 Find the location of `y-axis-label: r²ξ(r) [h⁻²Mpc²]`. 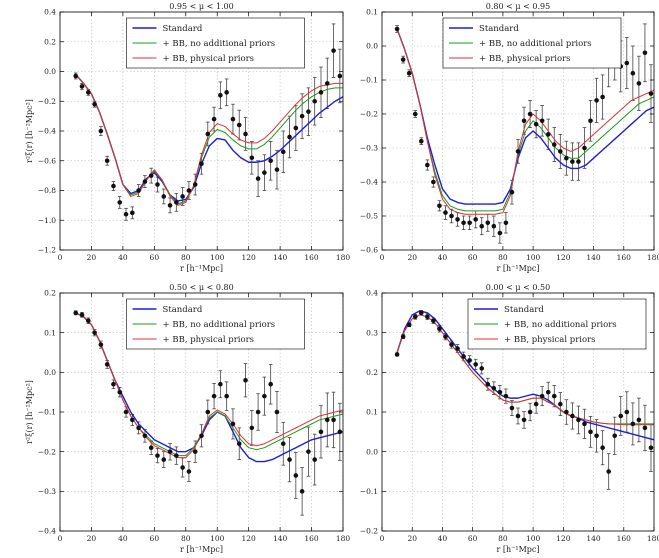

y-axis-label: r²ξ(r) [h⁻²Mpc²] is located at coordinates (29, 131).